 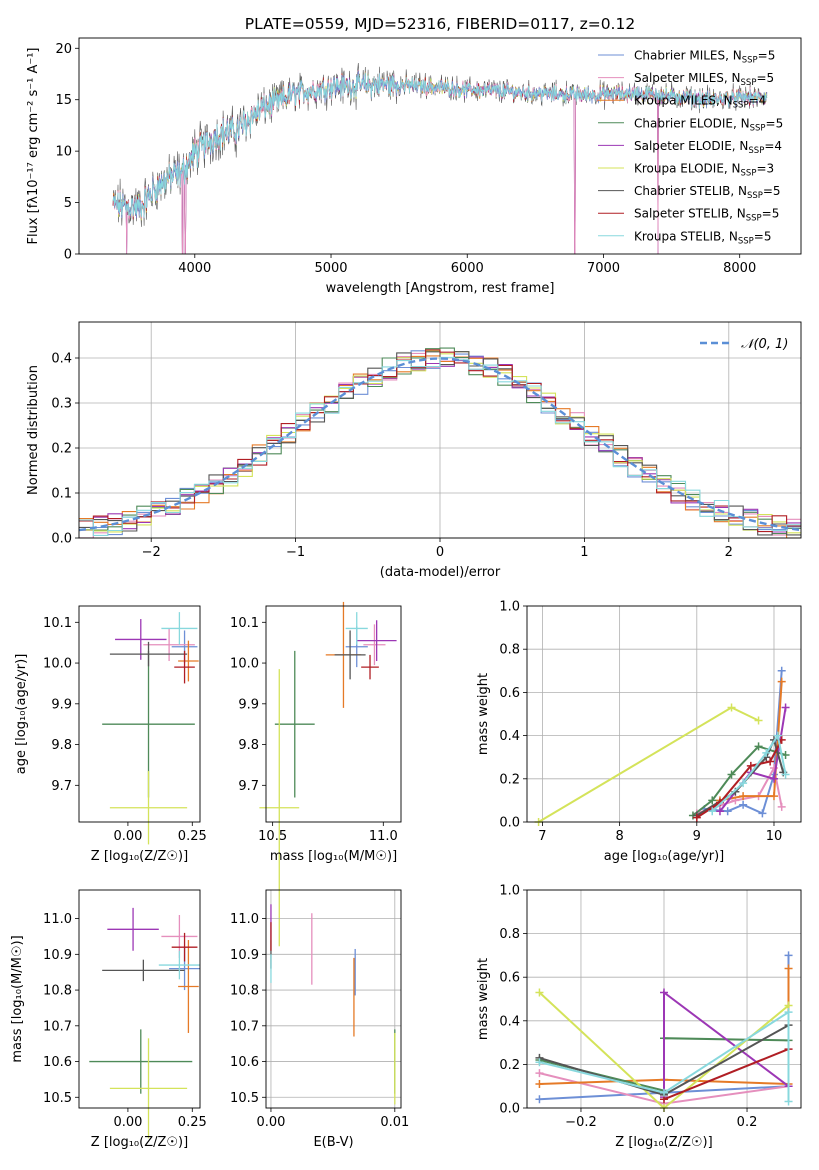 I want to click on x-tick-label: 6000, so click(x=467, y=268).